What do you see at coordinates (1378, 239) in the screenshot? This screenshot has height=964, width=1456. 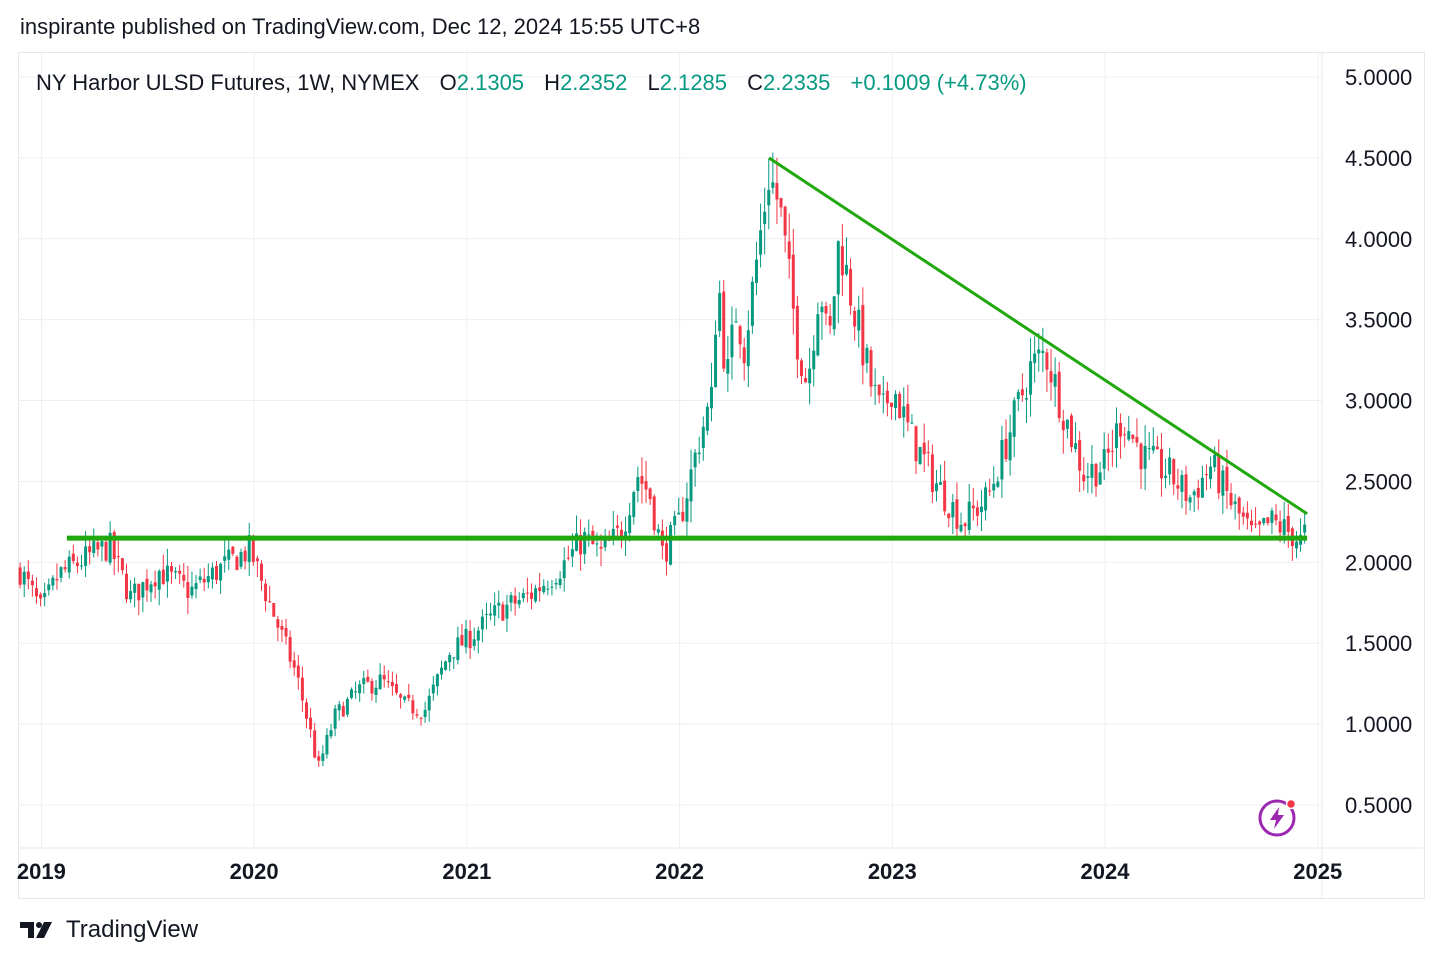 I see `price-tick-label: 4.0000` at bounding box center [1378, 239].